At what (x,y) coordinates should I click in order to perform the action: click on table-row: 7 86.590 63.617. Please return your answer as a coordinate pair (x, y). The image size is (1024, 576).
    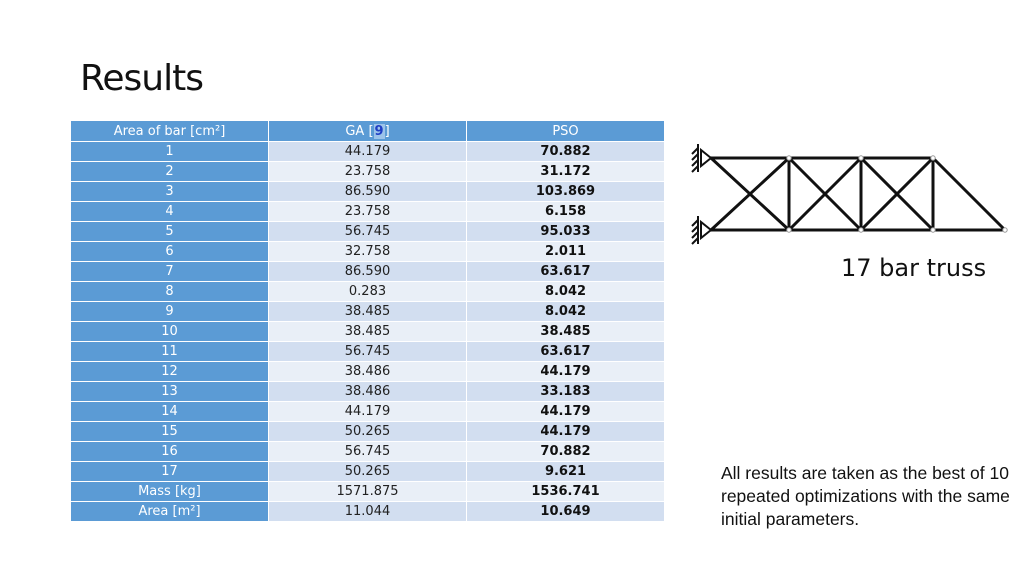
    Looking at the image, I should click on (367, 271).